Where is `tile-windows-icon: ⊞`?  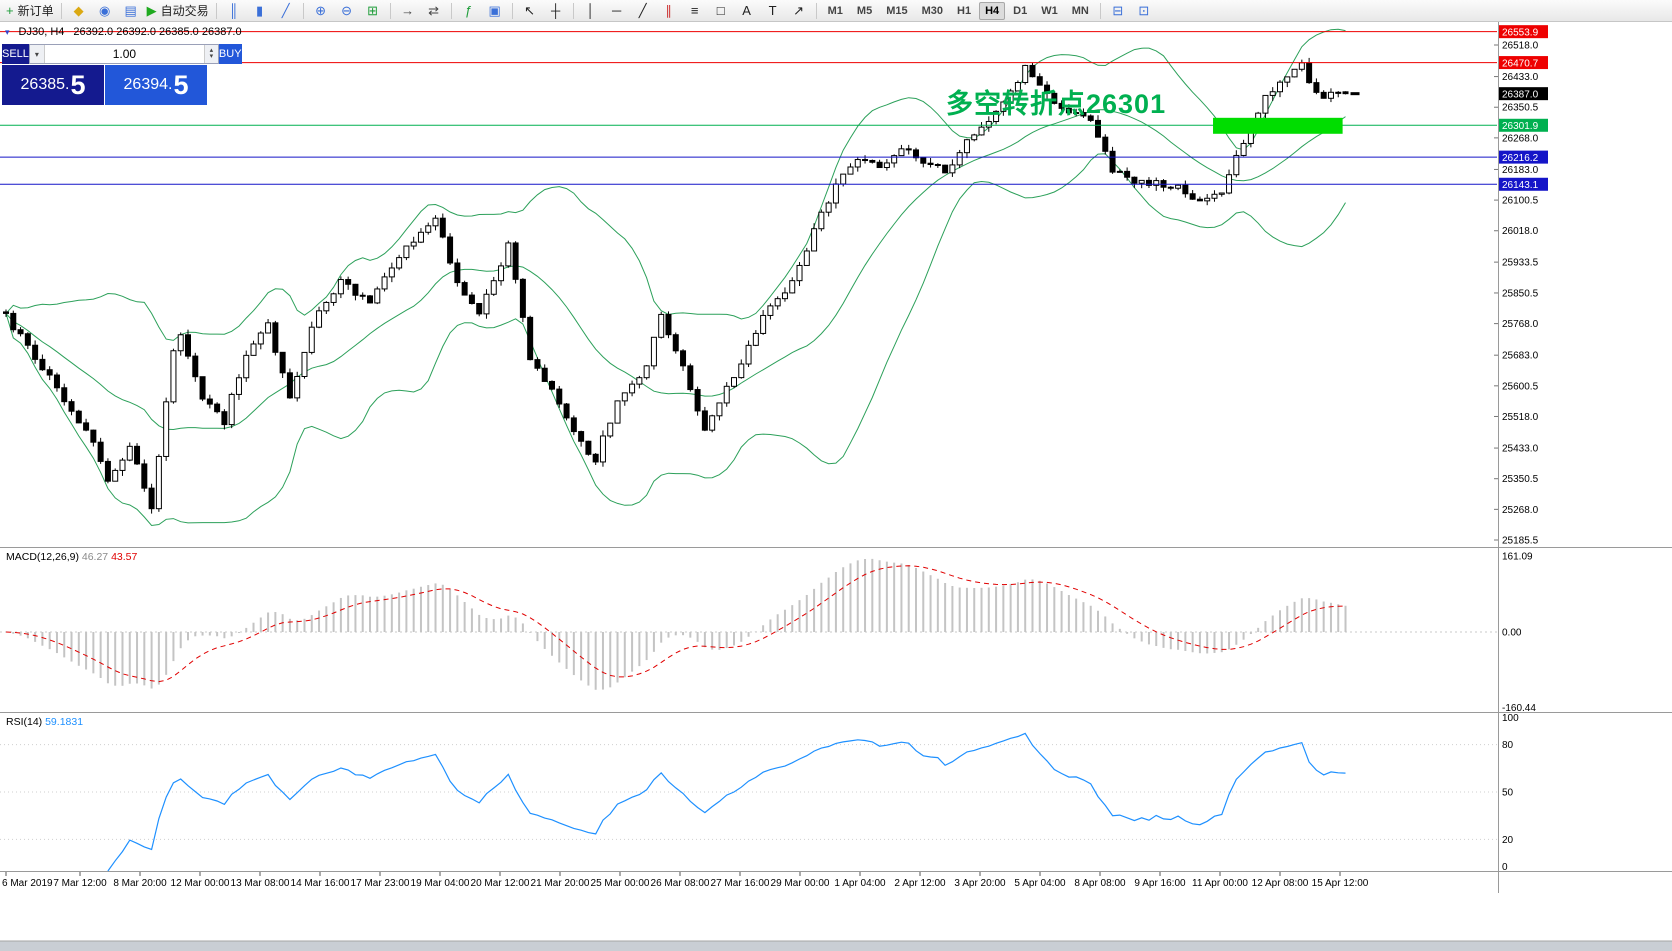 tile-windows-icon: ⊞ is located at coordinates (373, 11).